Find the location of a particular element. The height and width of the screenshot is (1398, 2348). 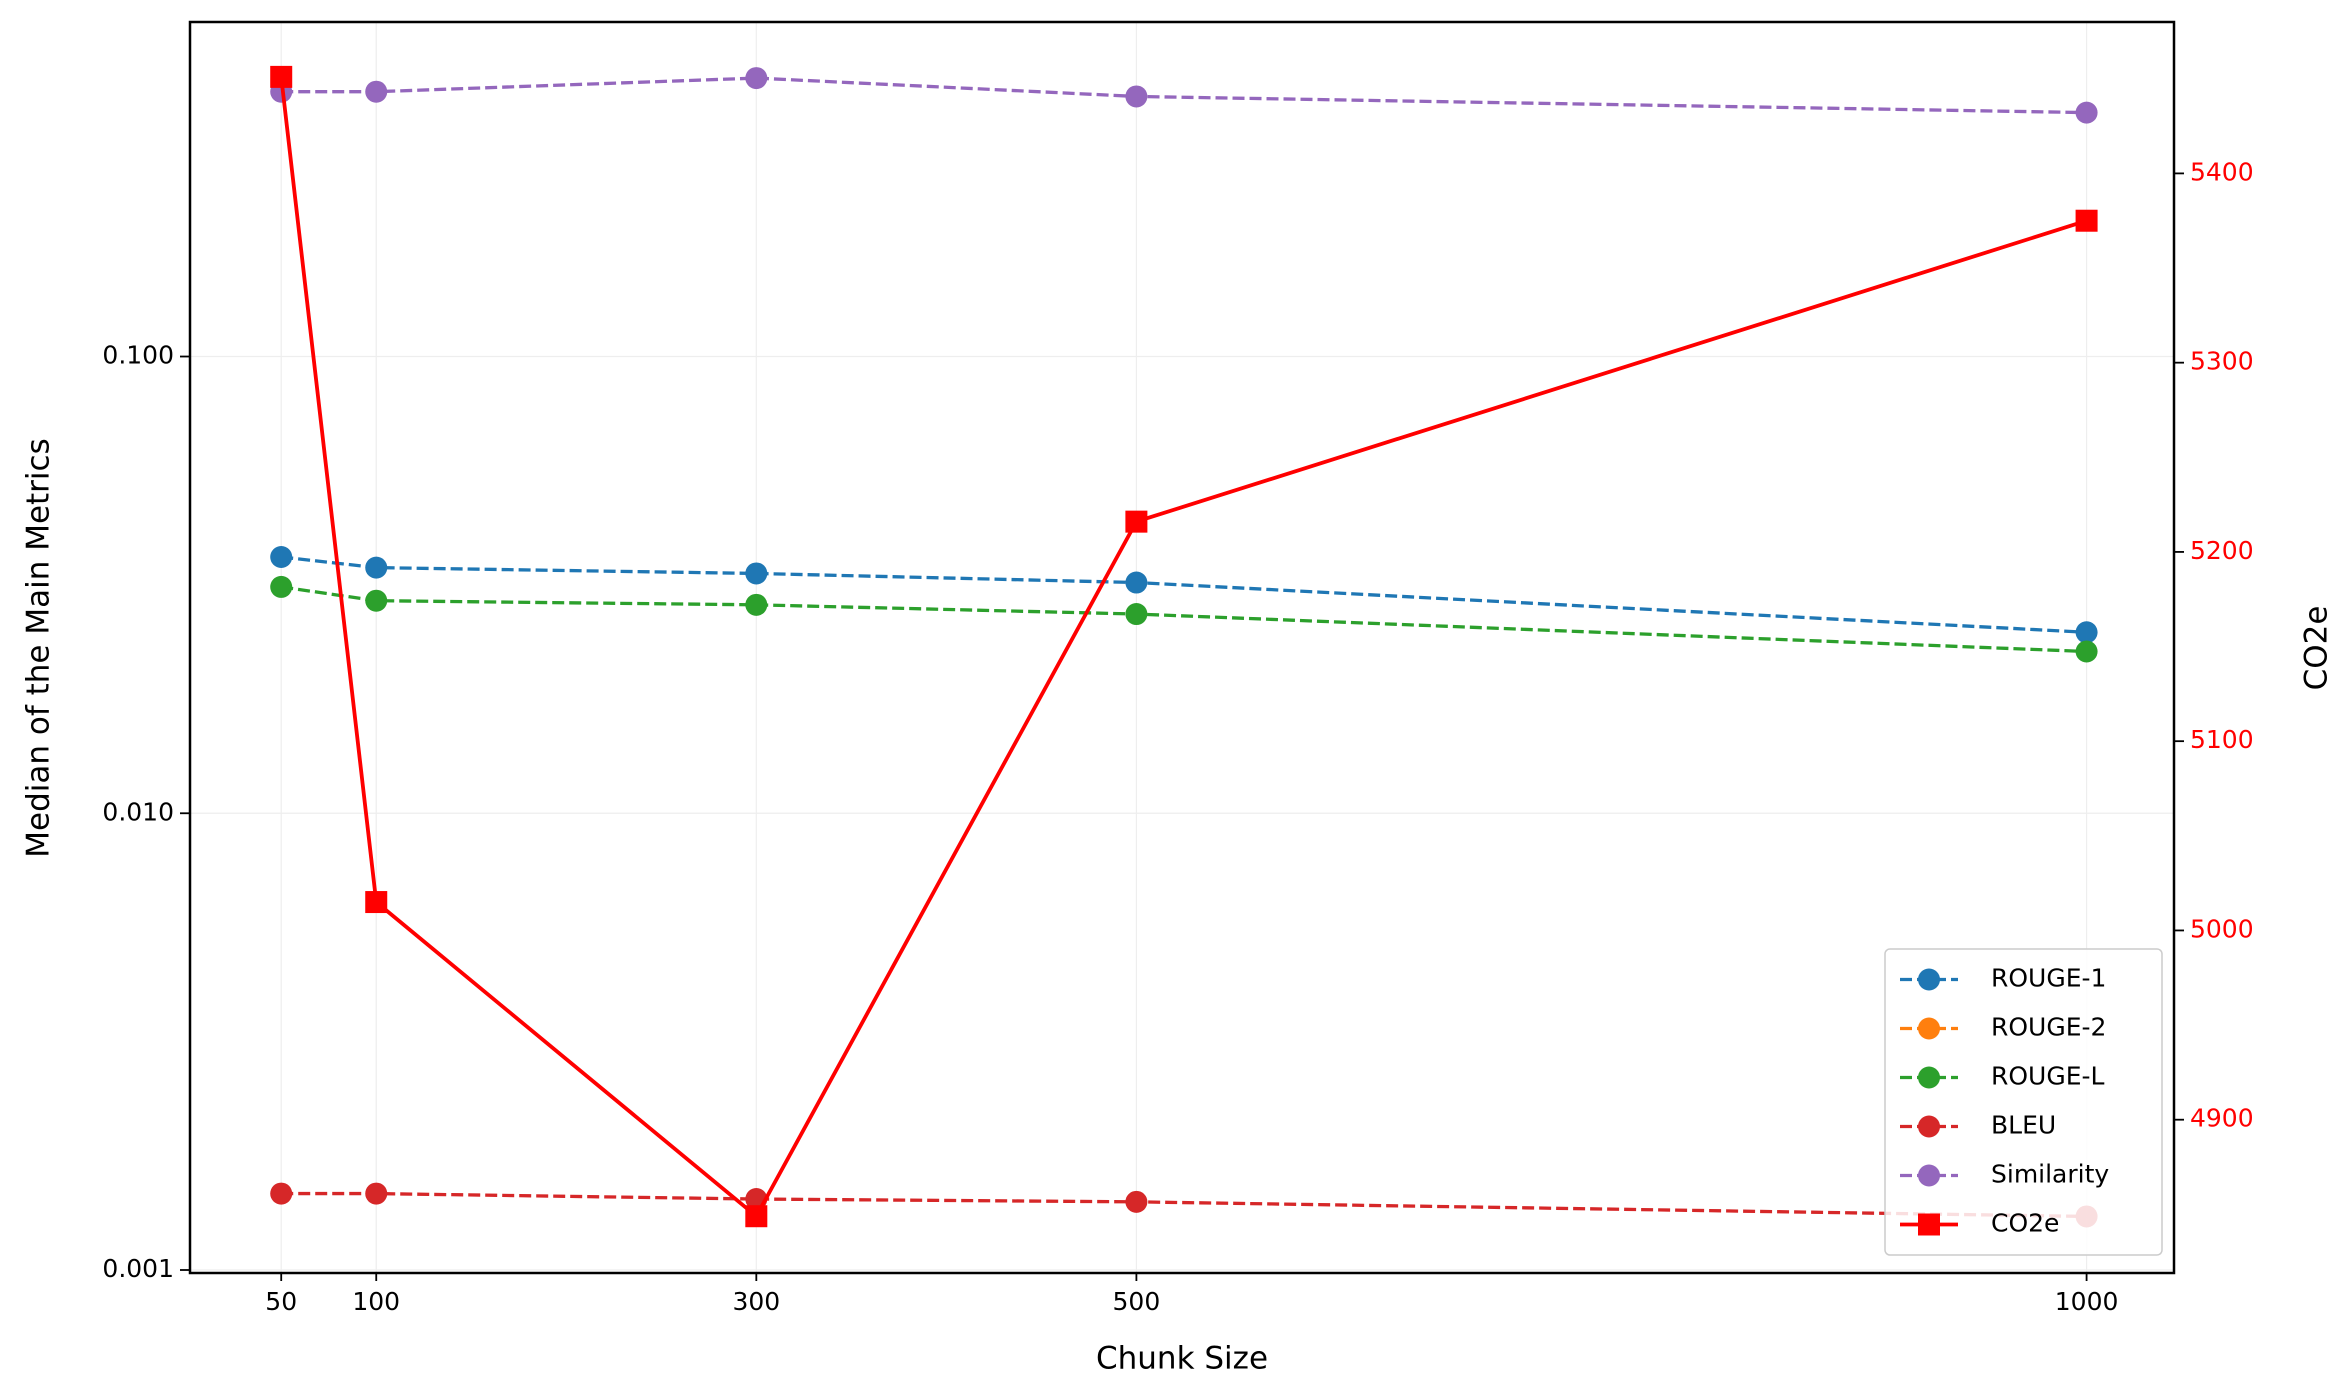

y-tick-label: 0.010 is located at coordinates (138, 811).